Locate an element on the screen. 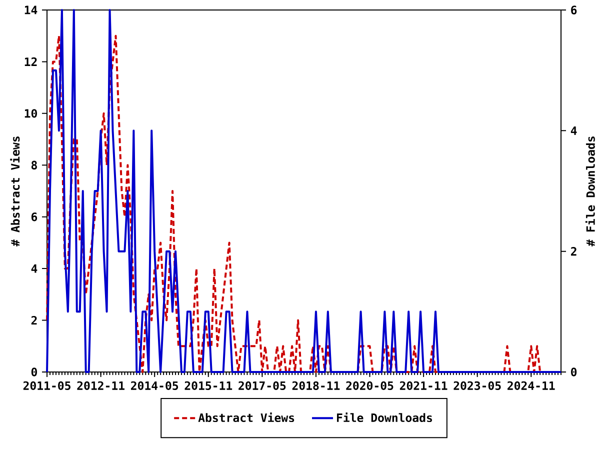 The width and height of the screenshot is (600, 450). y-tick-label: 6 is located at coordinates (34, 217).